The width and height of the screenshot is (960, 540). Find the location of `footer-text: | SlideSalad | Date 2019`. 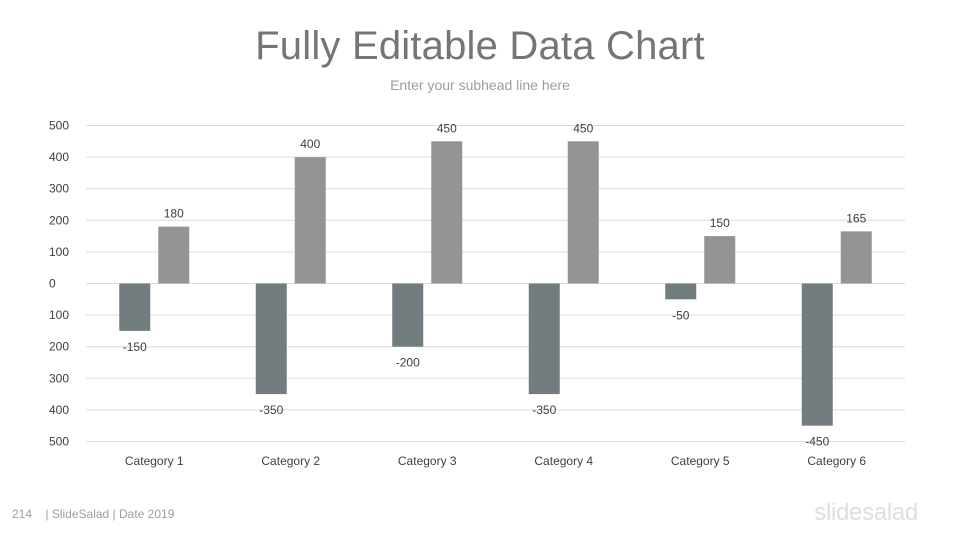

footer-text: | SlideSalad | Date 2019 is located at coordinates (110, 514).